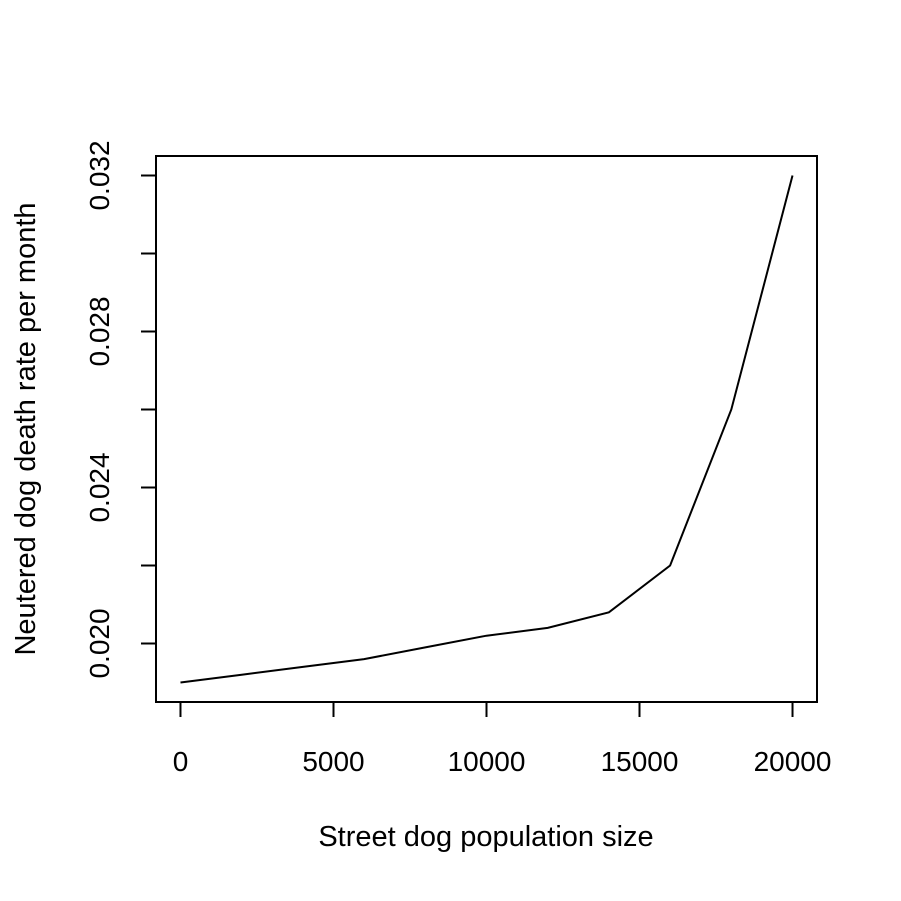 The width and height of the screenshot is (901, 901). I want to click on x-axis: 0 5000 10000 15000 20000, so click(502, 739).